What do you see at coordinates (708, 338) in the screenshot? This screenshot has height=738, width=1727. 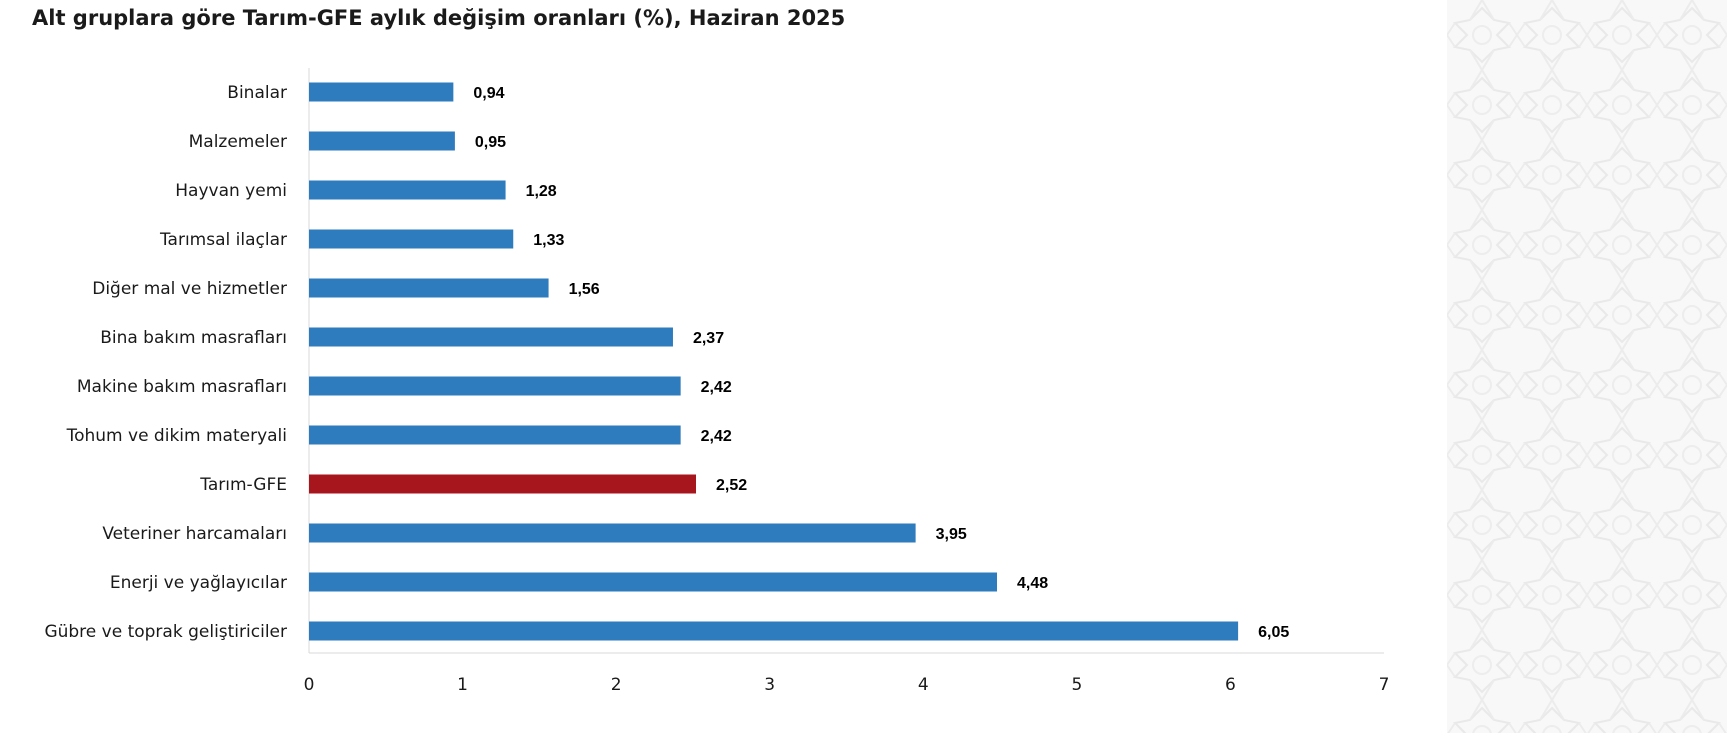 I see `data-label: 2,37` at bounding box center [708, 338].